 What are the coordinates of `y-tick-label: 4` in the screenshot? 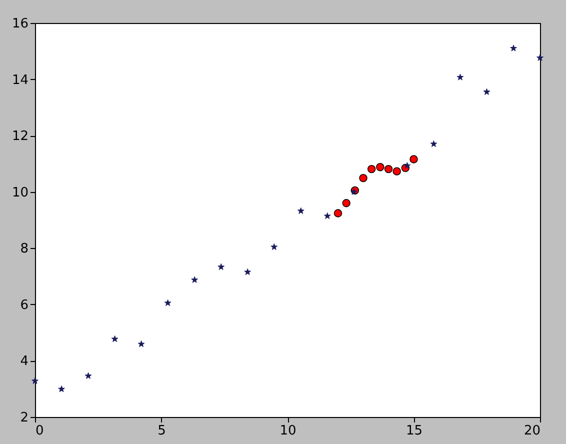 It's located at (24, 362).